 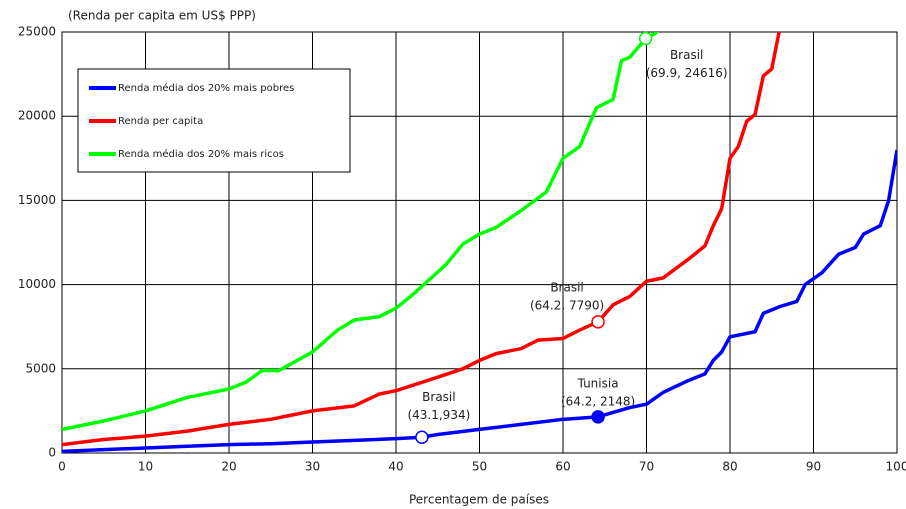 I want to click on legend-box, so click(x=214, y=120).